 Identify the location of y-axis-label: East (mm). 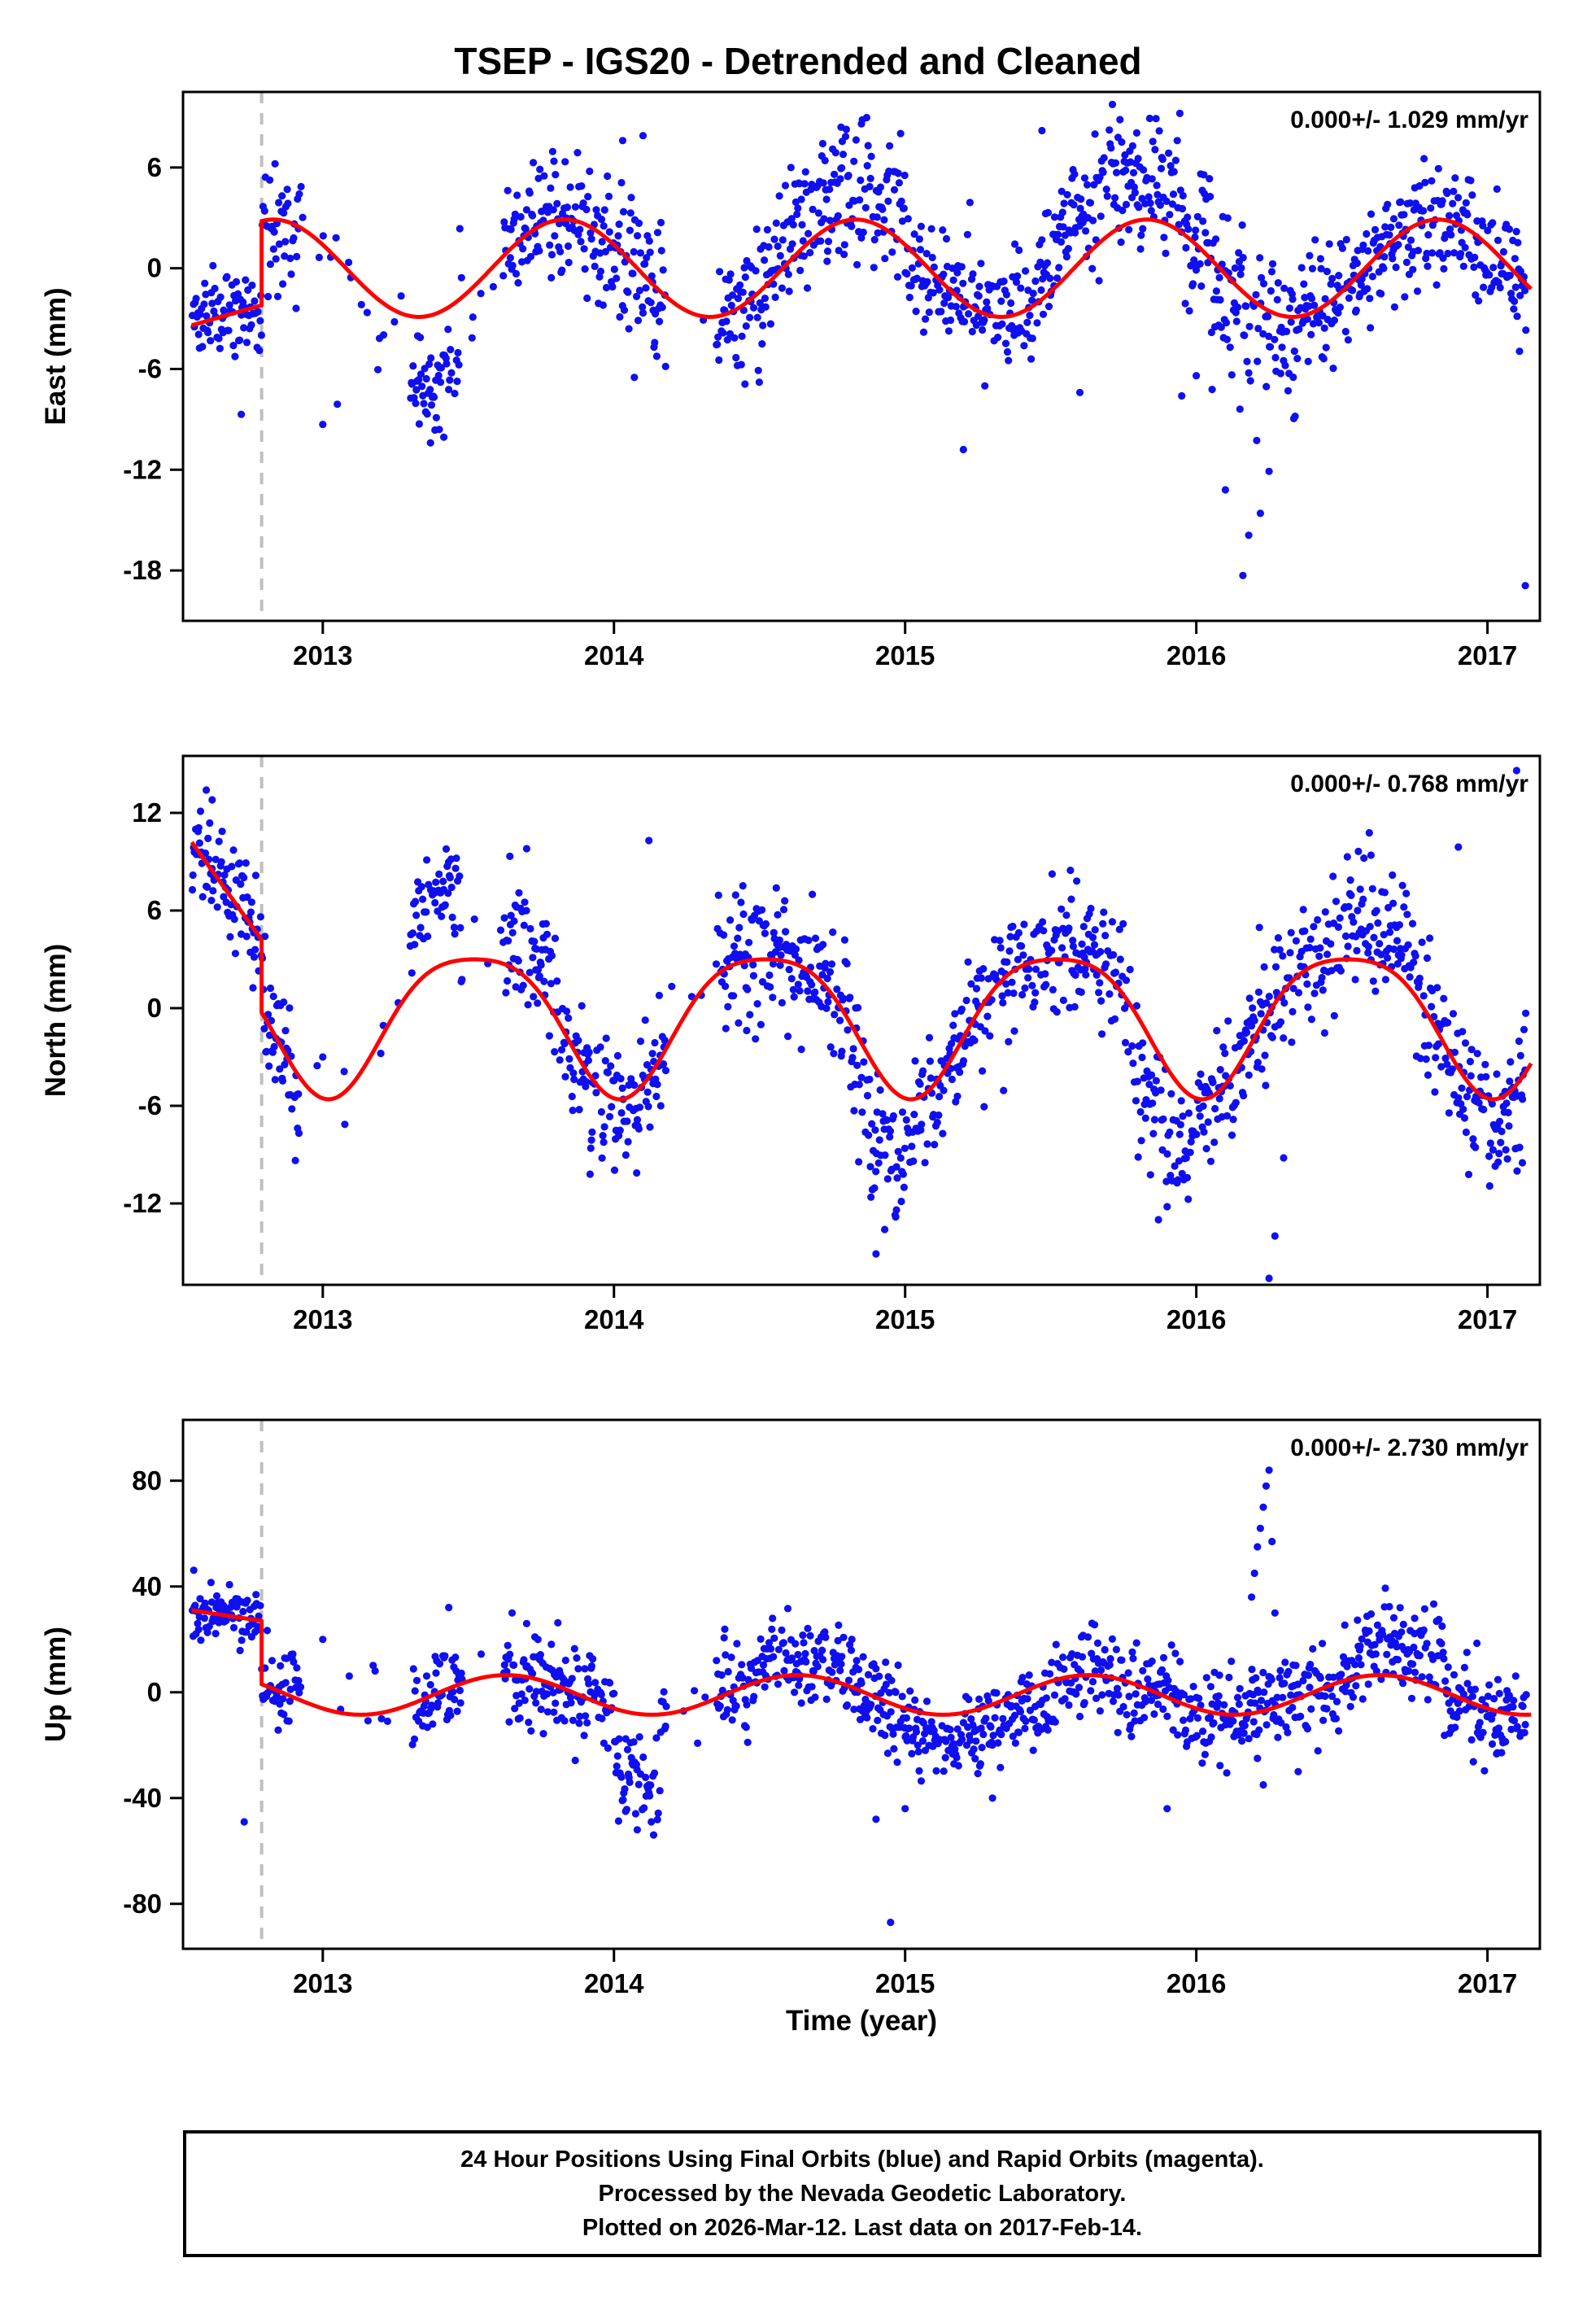
(56, 356).